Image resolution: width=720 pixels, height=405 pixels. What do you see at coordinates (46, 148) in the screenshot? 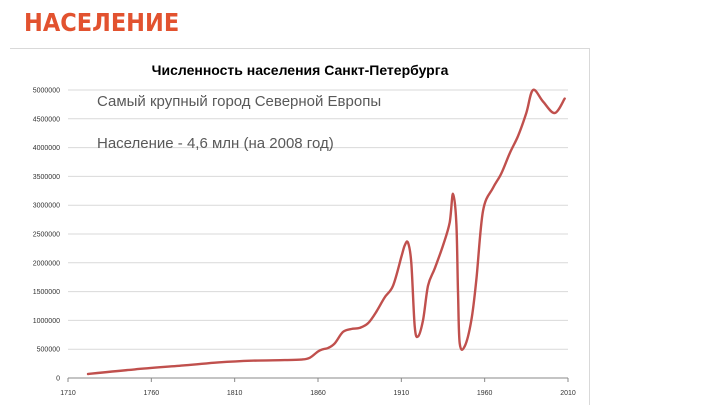
I see `y-tick-label: 4000000` at bounding box center [46, 148].